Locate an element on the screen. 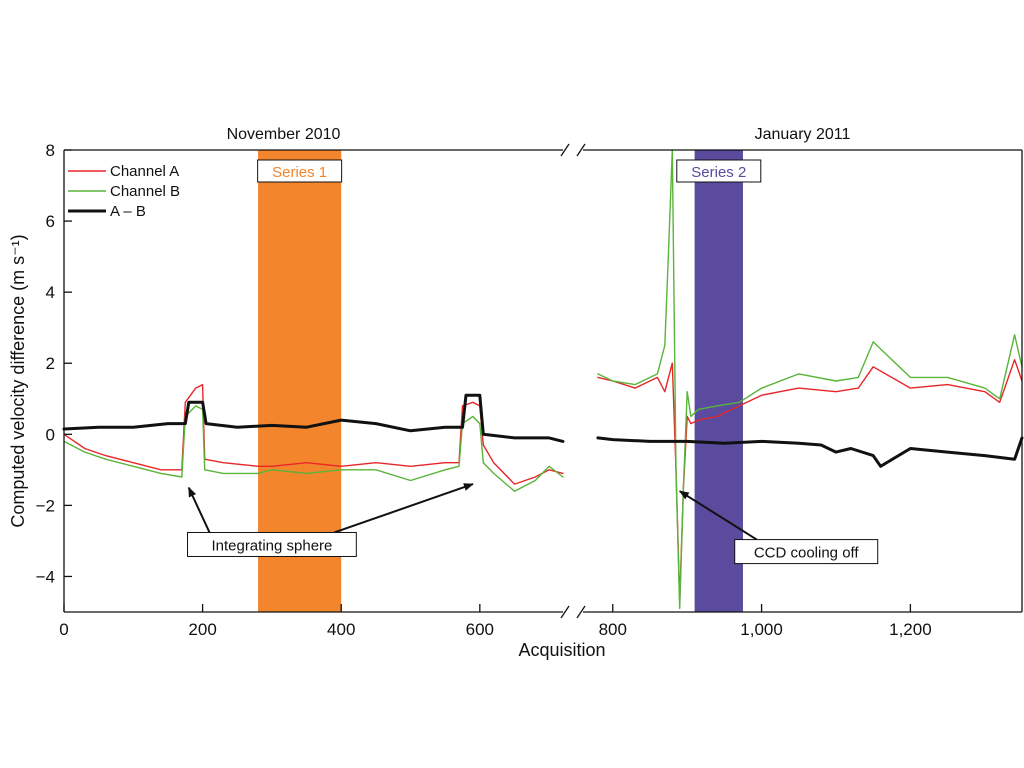 The image size is (1024, 768). y-axis-label: Computed velocity difference (m s⁻¹) is located at coordinates (18, 380).